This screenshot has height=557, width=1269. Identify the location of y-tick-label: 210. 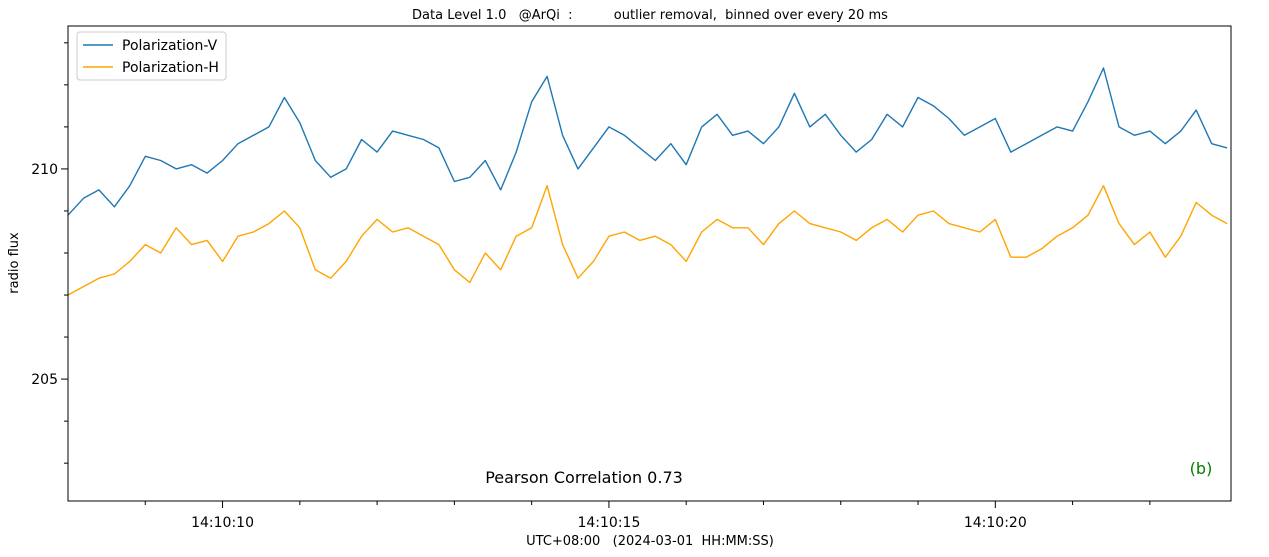
(44, 170).